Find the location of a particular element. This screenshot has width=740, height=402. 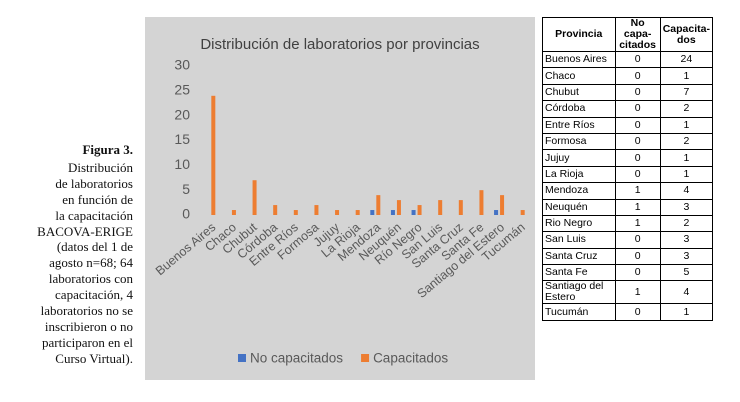

table-row: San Luis 0 3 is located at coordinates (628, 240).